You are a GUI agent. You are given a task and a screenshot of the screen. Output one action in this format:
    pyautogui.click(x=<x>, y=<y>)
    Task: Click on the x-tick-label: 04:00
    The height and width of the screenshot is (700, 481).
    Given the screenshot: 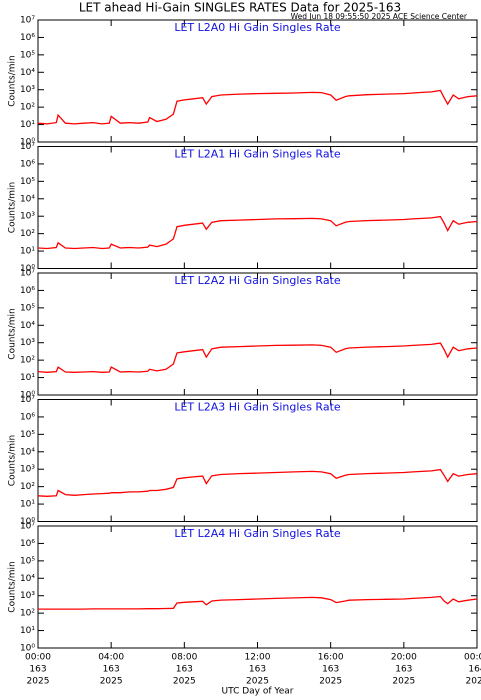 What is the action you would take?
    pyautogui.click(x=111, y=658)
    